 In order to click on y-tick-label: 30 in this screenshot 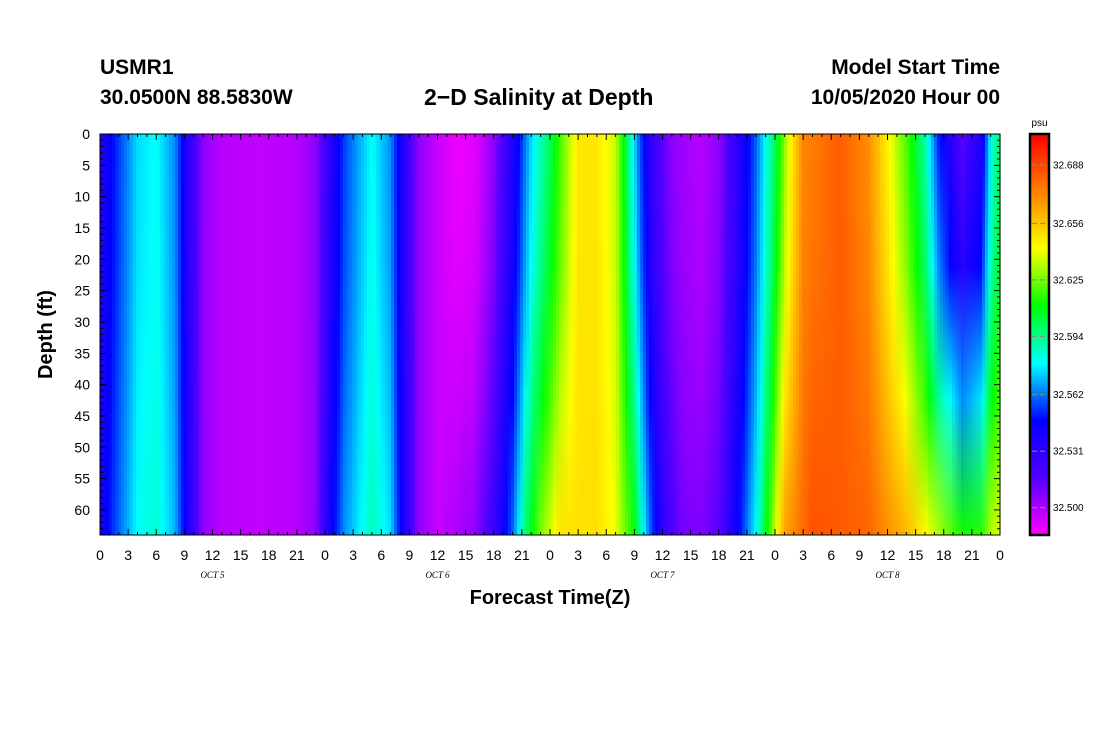, I will do `click(82, 322)`.